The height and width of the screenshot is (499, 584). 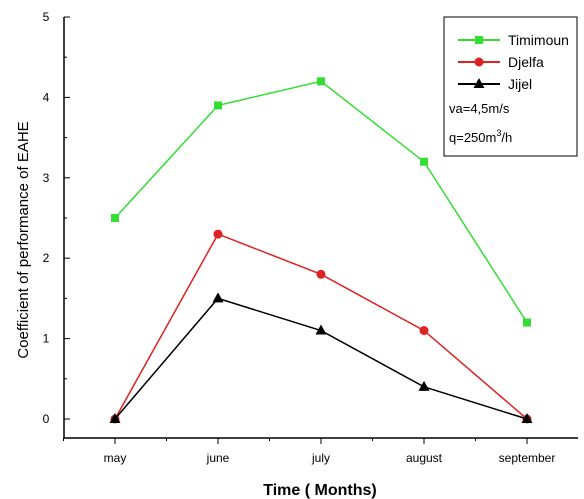 I want to click on x-axis-label: Time ( Months), so click(x=319, y=490).